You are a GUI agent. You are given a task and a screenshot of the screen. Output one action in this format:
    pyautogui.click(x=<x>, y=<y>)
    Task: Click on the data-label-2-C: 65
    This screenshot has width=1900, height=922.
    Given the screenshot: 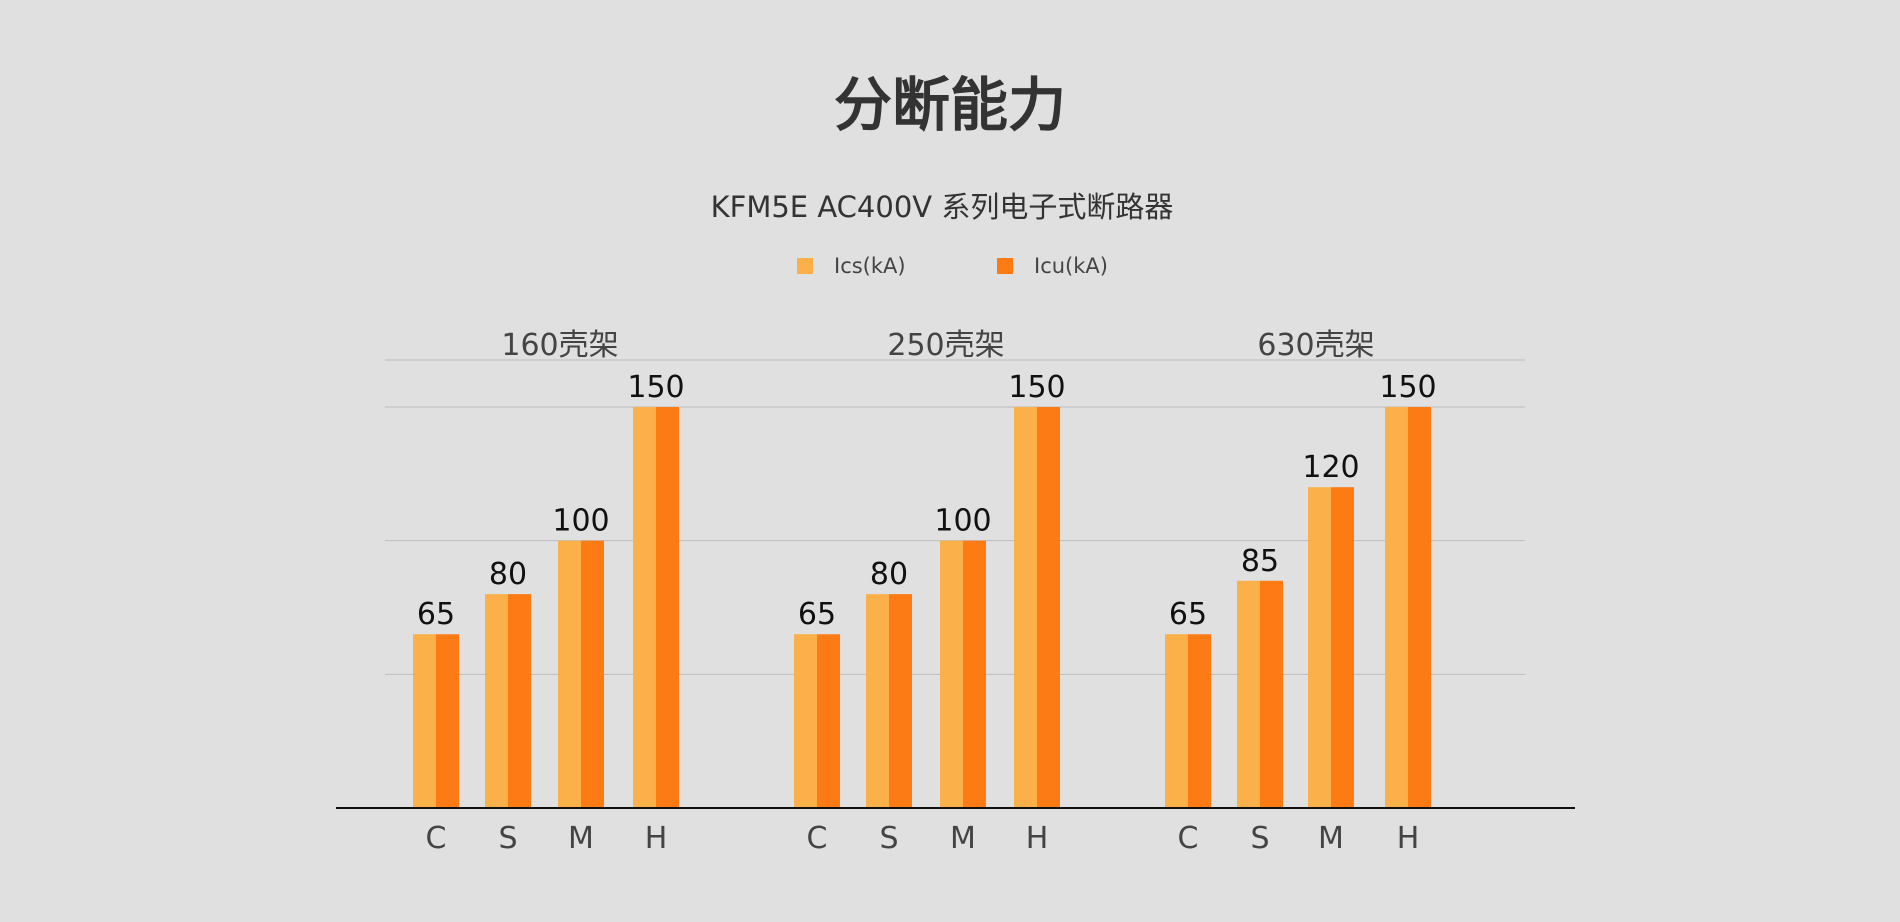 What is the action you would take?
    pyautogui.click(x=817, y=614)
    